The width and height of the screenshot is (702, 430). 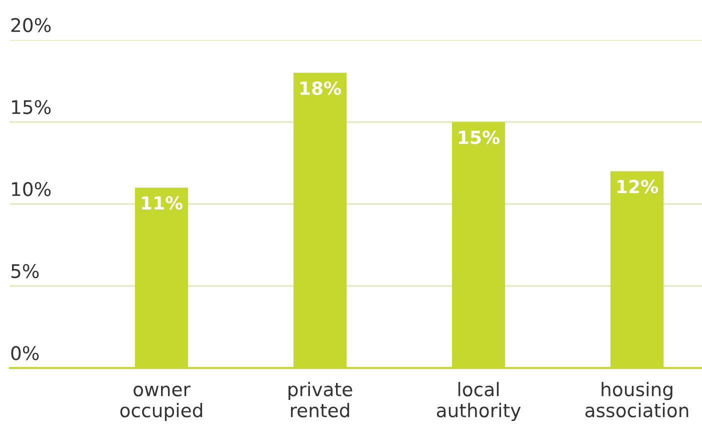 I want to click on x-tick-label: owner occupied, so click(x=161, y=404).